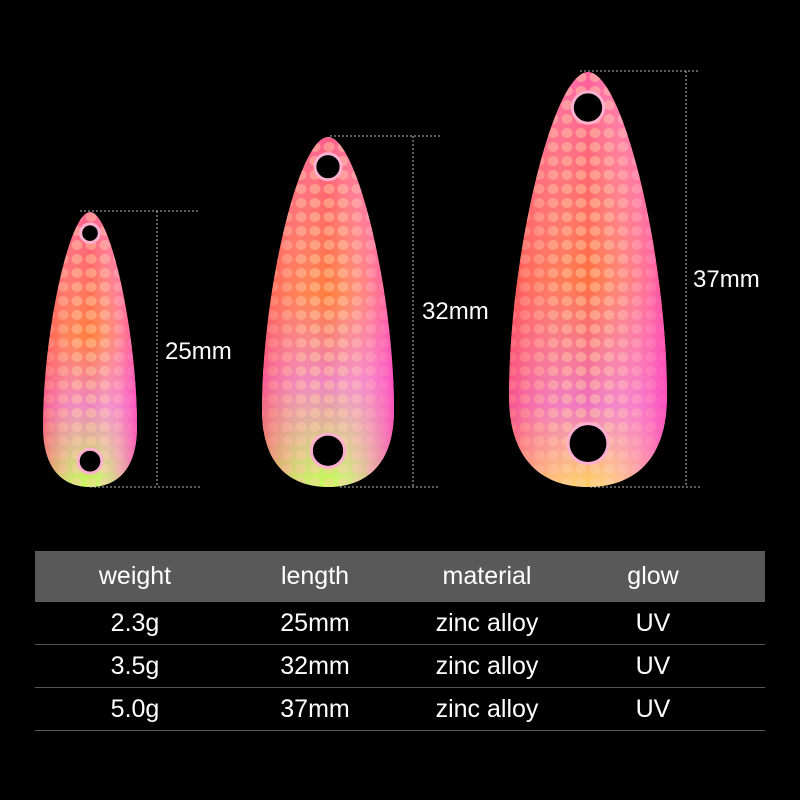  I want to click on header-length: length, so click(315, 576).